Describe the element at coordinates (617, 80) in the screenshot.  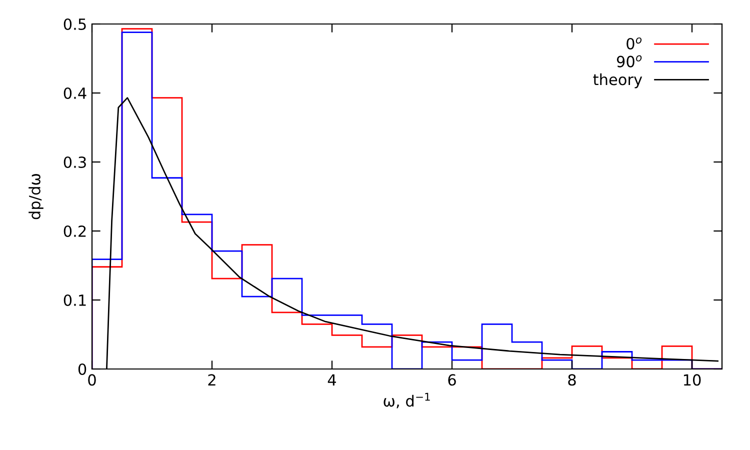
I see `legend-label: theory` at that location.